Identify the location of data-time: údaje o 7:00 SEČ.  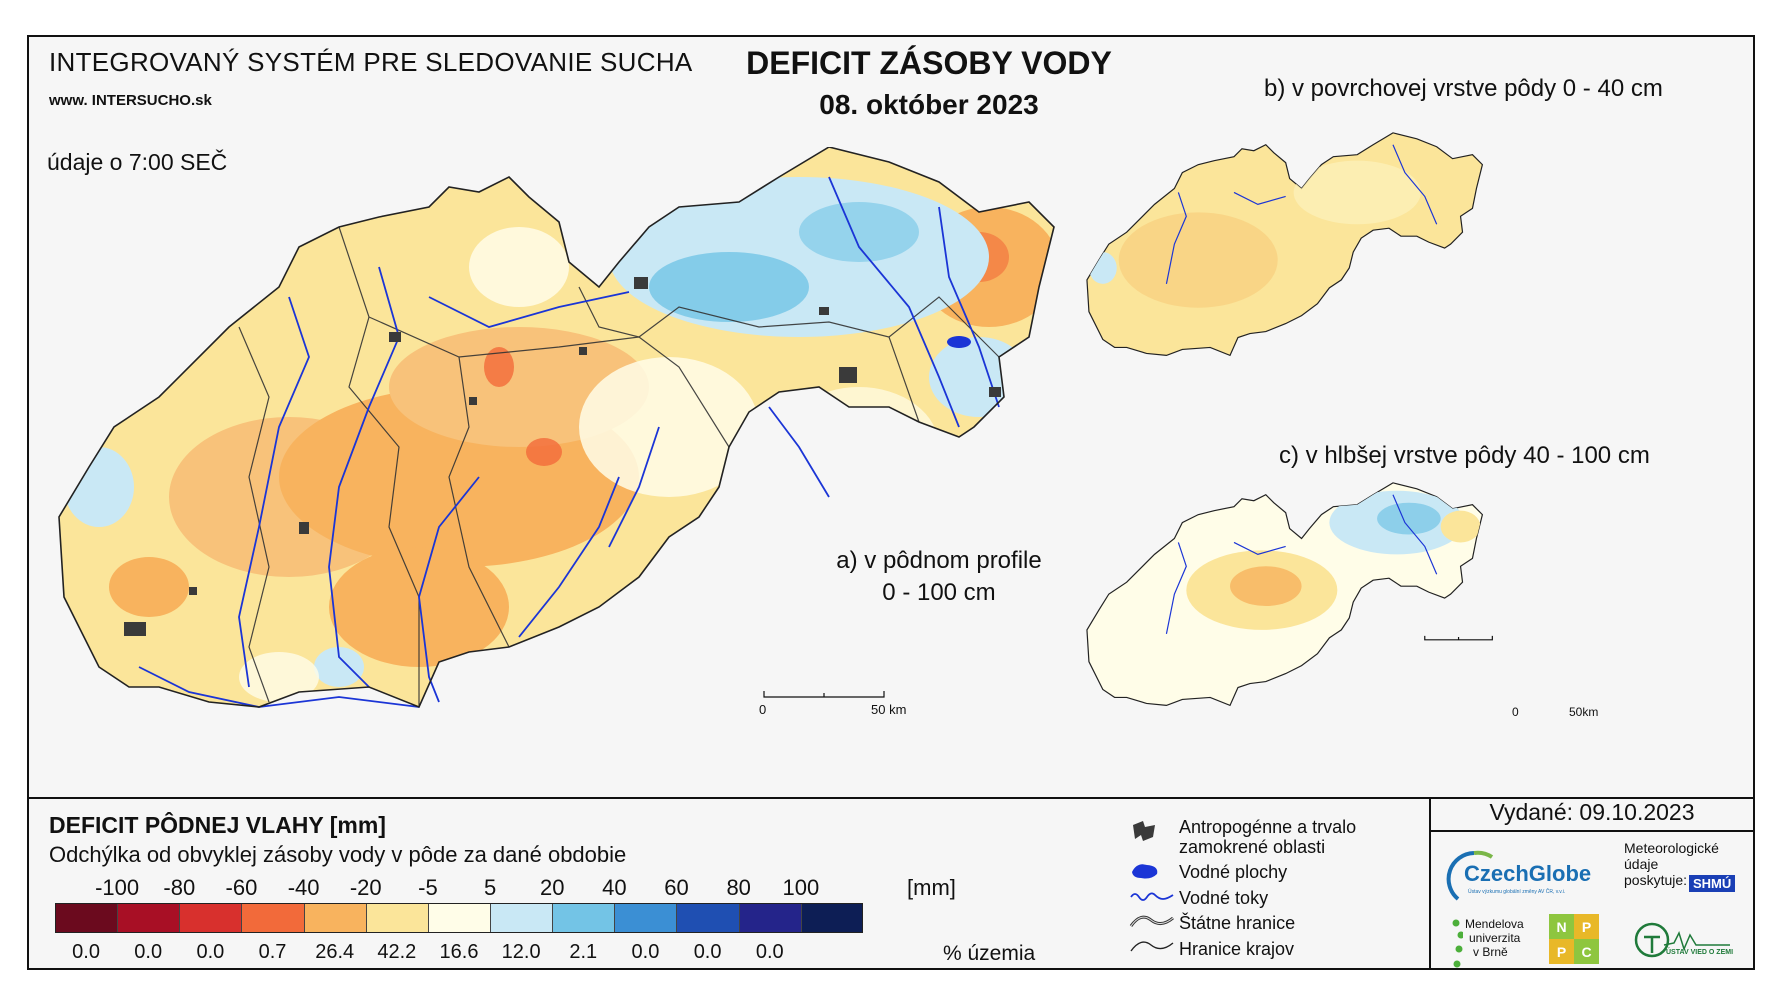
(137, 162).